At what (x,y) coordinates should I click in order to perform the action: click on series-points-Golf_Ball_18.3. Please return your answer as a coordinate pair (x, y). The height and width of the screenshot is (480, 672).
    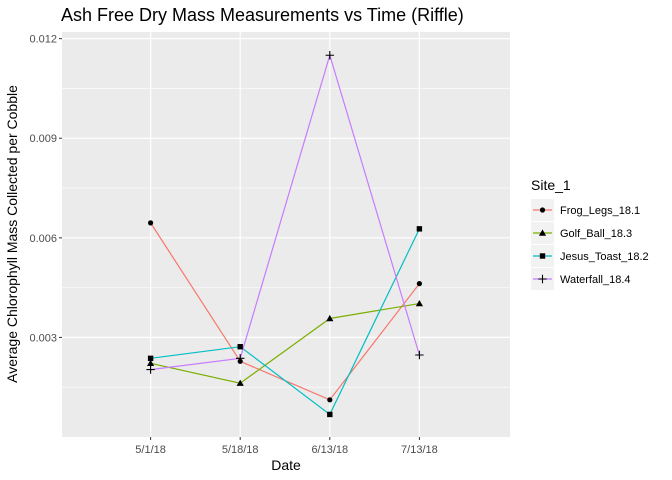
    Looking at the image, I should click on (285, 342).